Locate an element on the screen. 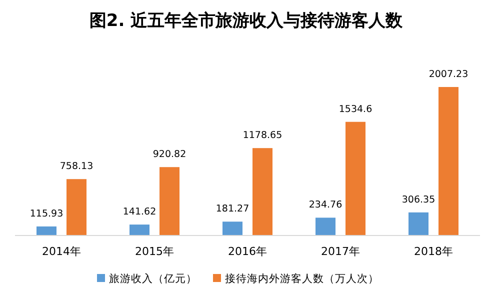  x-tick-label: 2015年 is located at coordinates (154, 251).